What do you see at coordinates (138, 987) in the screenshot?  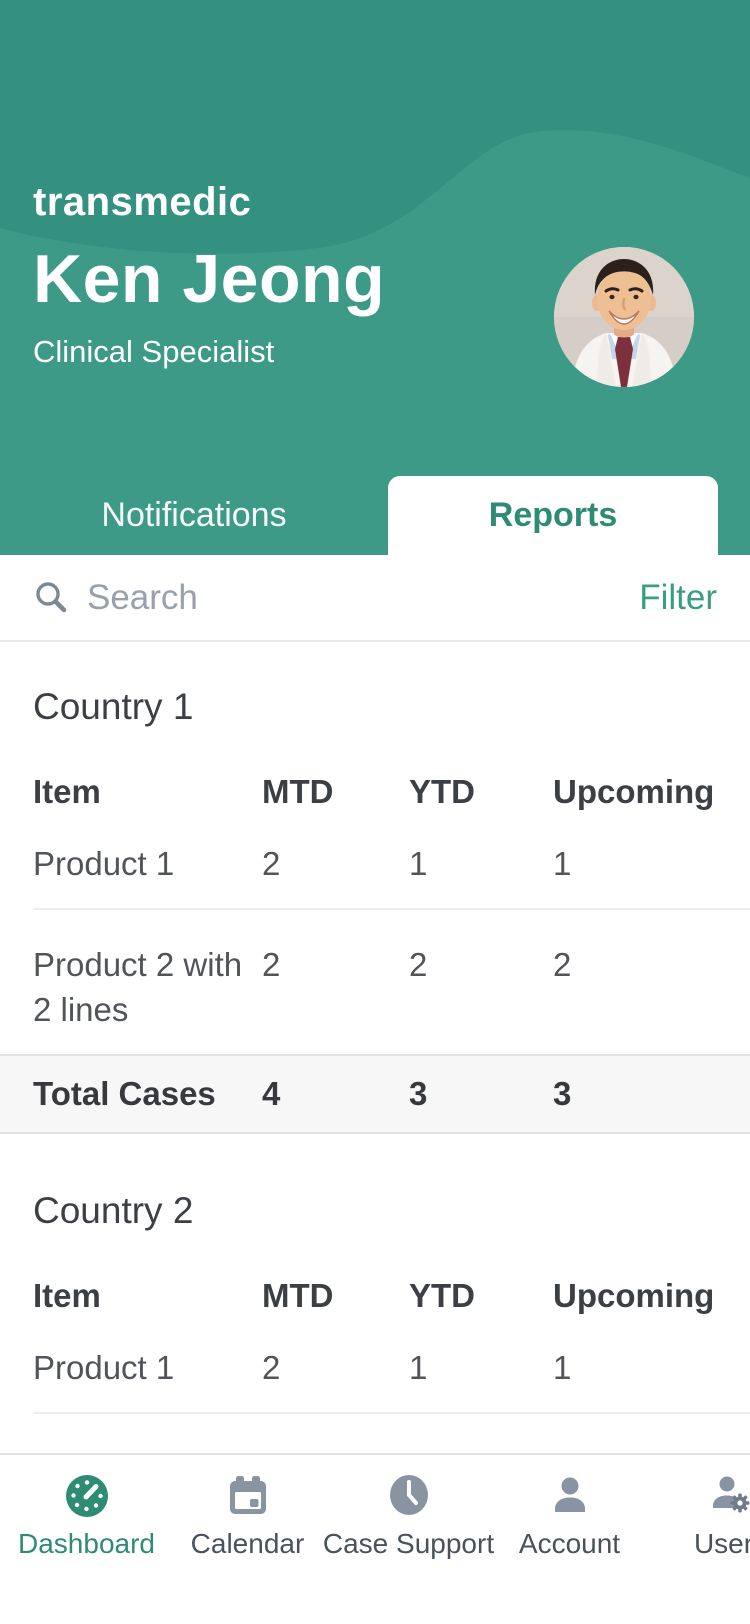 I see `cell-item: Product 2 with 2 lines` at bounding box center [138, 987].